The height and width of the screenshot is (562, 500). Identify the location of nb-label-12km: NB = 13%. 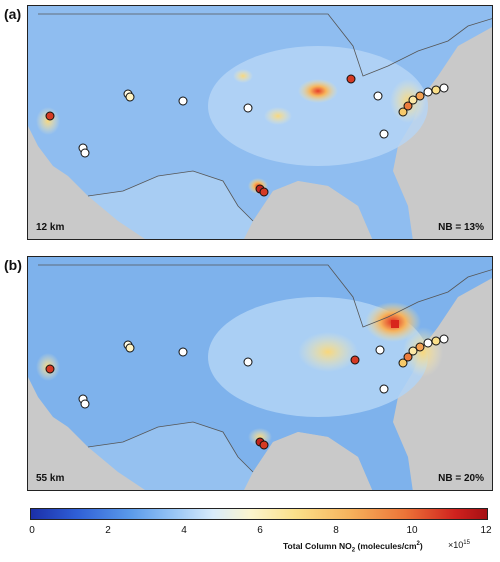
(461, 227).